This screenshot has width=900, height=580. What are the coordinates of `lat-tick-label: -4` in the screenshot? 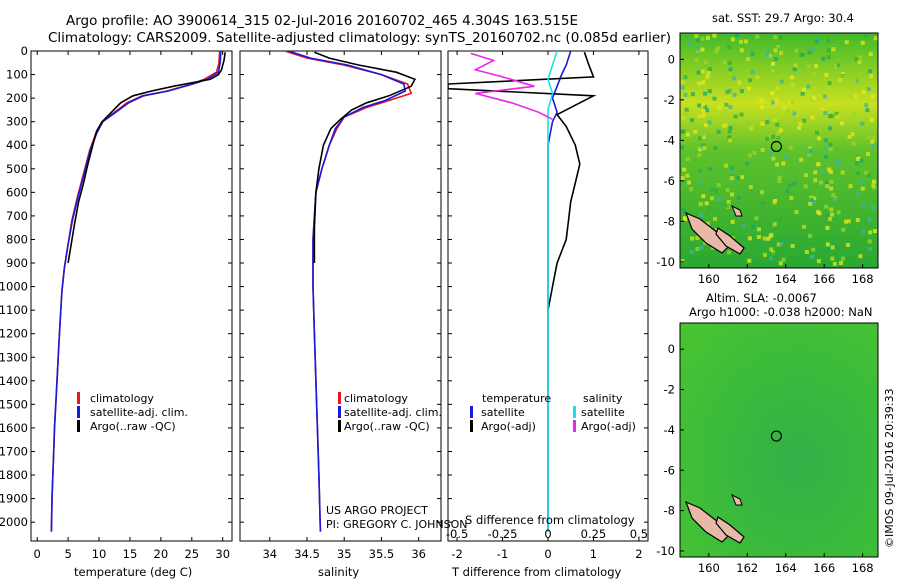 It's located at (669, 430).